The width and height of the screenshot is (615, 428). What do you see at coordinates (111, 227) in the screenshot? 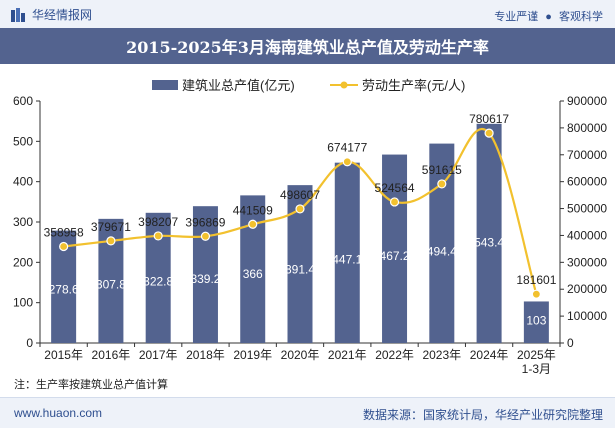
I see `line-value-label: 379671` at bounding box center [111, 227].